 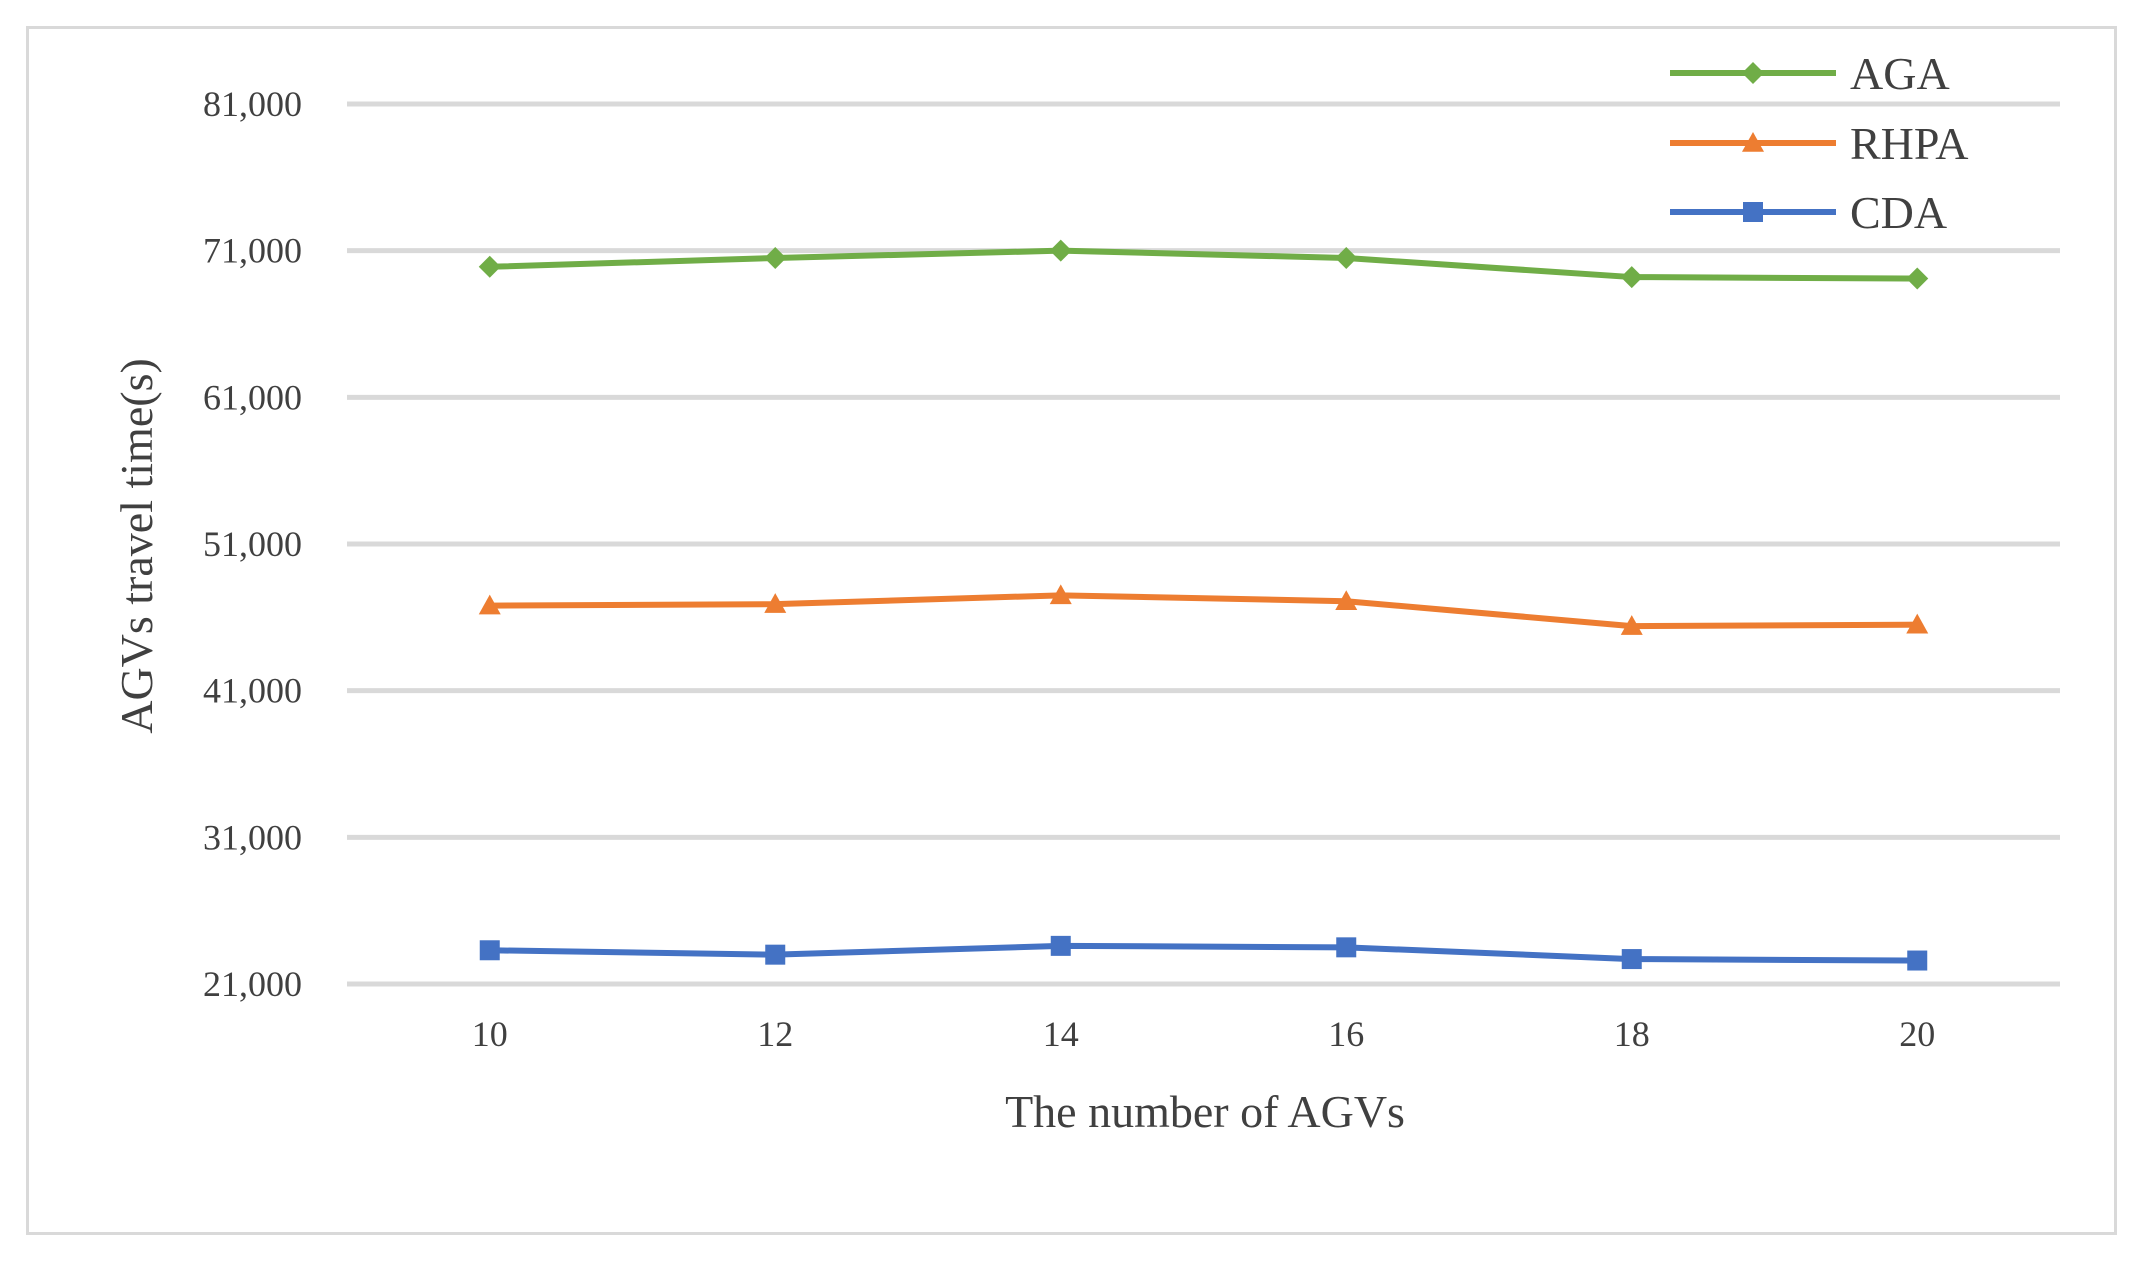 What do you see at coordinates (1810, 73) in the screenshot?
I see `legend-item-aga: AGA` at bounding box center [1810, 73].